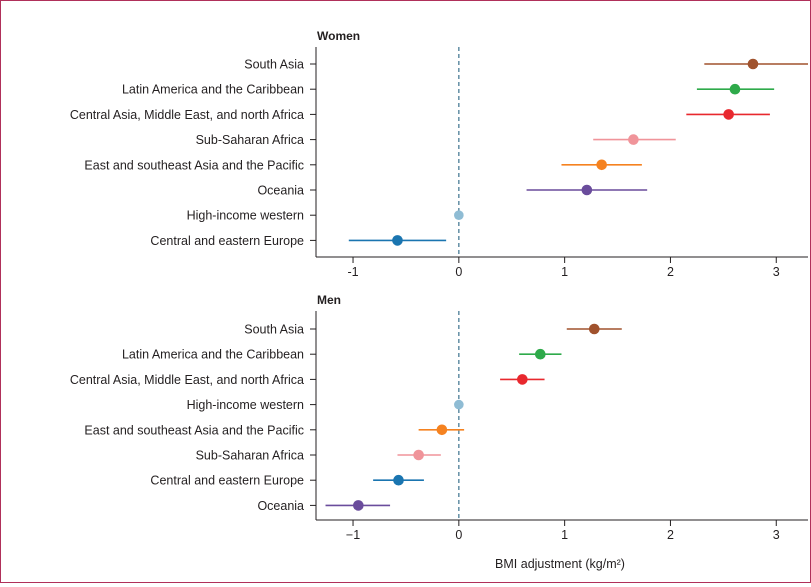 The width and height of the screenshot is (811, 587). I want to click on women-category-label: South Asia, so click(274, 65).